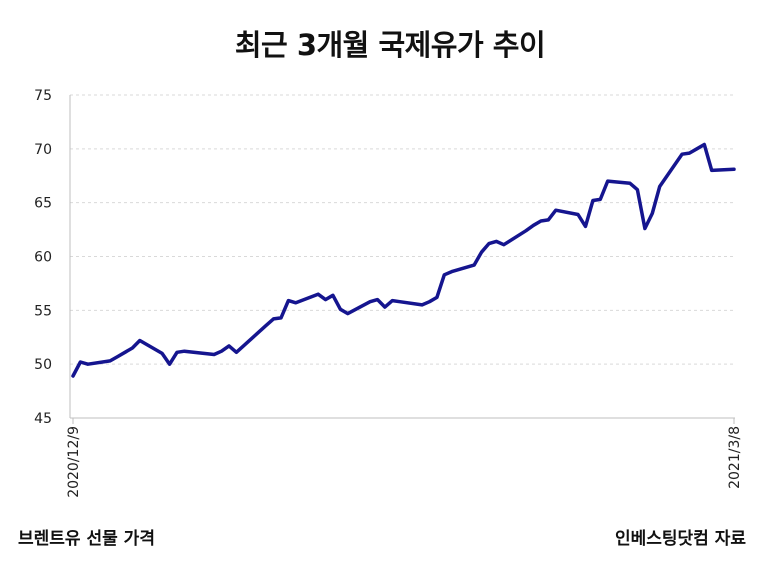 The image size is (780, 584). What do you see at coordinates (735, 457) in the screenshot?
I see `x-tick-label: 2021/3/8` at bounding box center [735, 457].